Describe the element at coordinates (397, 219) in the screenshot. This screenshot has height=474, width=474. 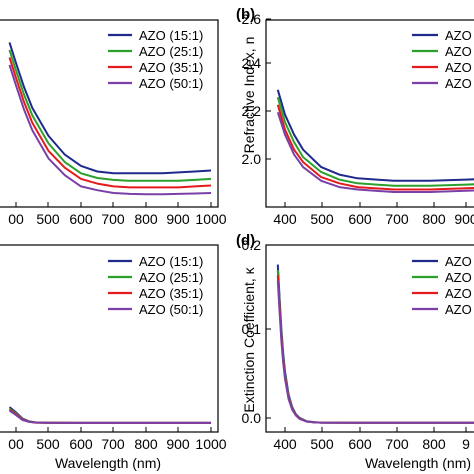
I see `panel-1-xtick-label-3: 700` at that location.